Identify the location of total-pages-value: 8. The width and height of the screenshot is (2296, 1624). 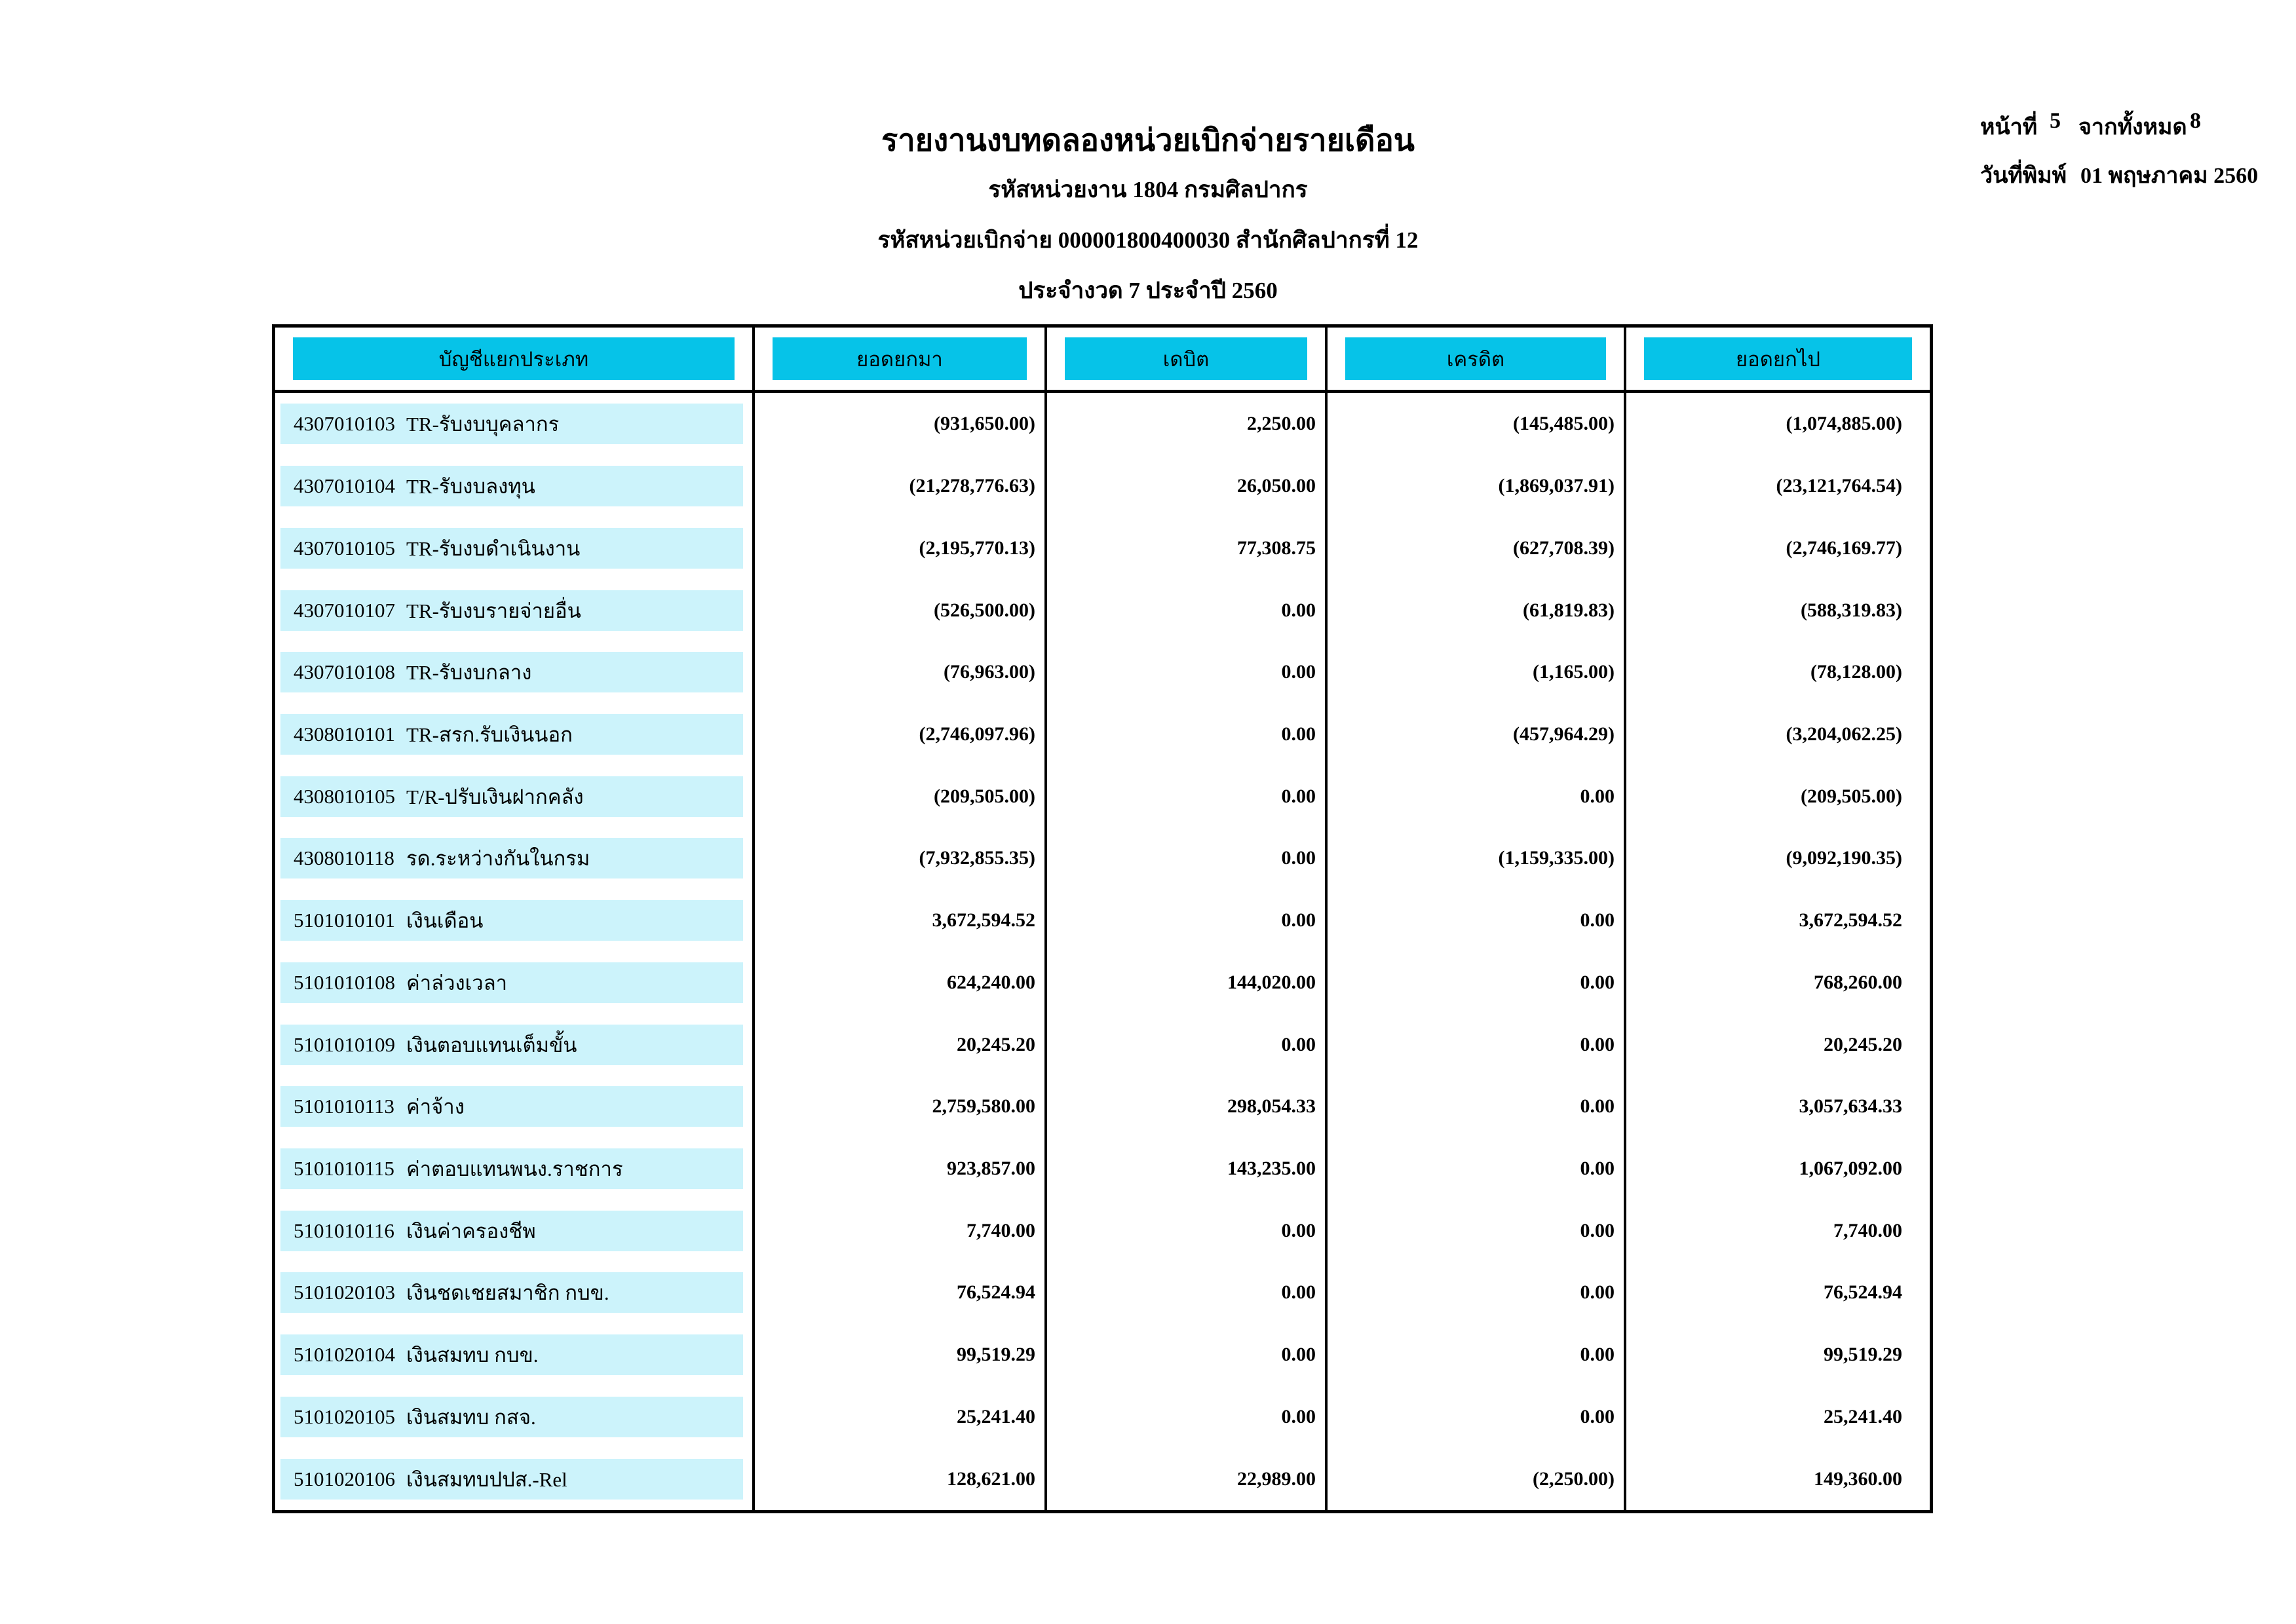
(2195, 121).